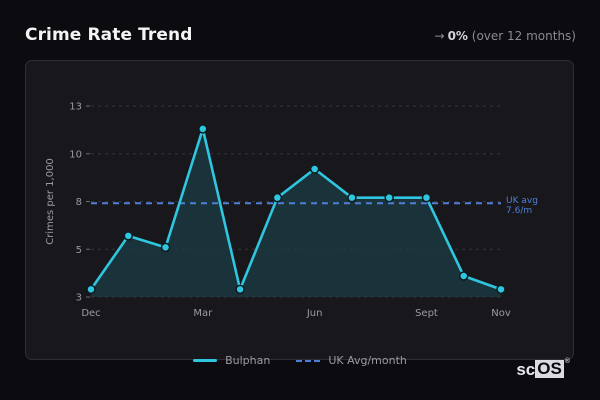  Describe the element at coordinates (426, 313) in the screenshot. I see `x-tick-label: Sept` at that location.